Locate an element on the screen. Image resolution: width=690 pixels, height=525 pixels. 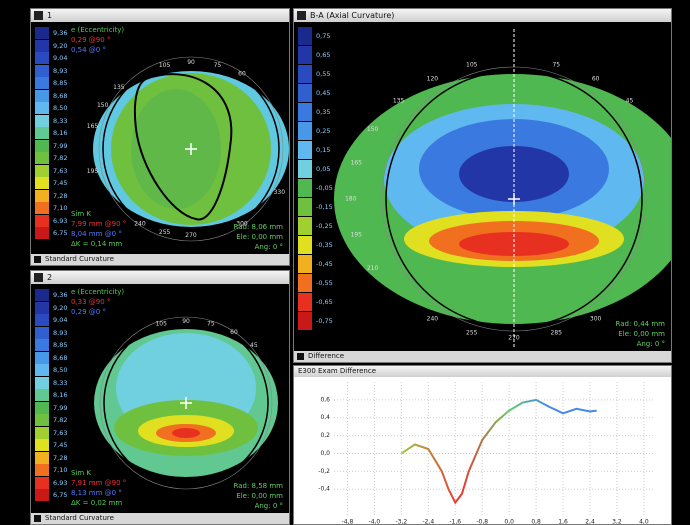
info-text: 8,04 mm @0 ° is located at coordinates (96, 234).